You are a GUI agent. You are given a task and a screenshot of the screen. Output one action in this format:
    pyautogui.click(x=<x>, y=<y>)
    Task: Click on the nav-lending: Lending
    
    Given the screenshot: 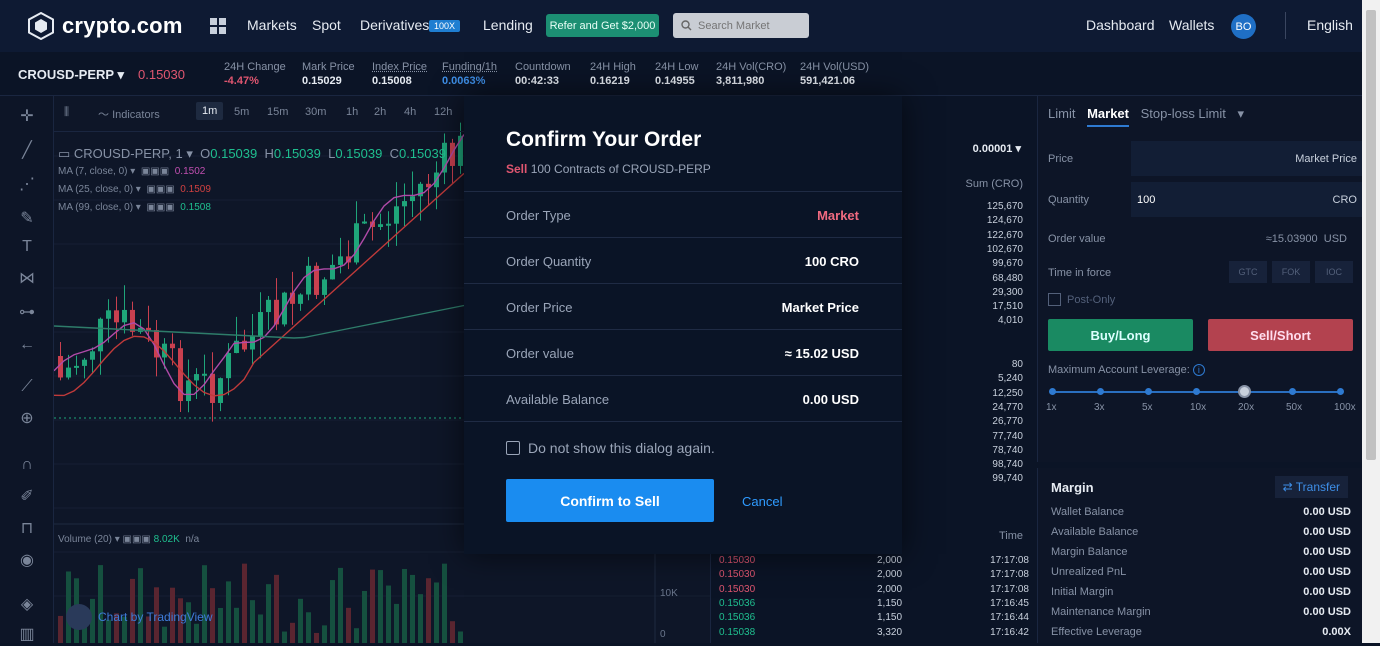 What is the action you would take?
    pyautogui.click(x=508, y=25)
    